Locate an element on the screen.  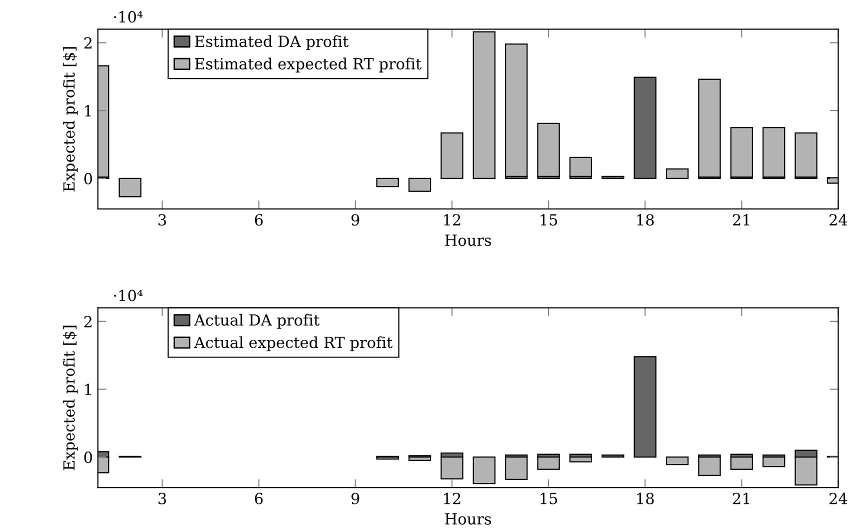
legend-label: Actual expected RT profit is located at coordinates (293, 344).